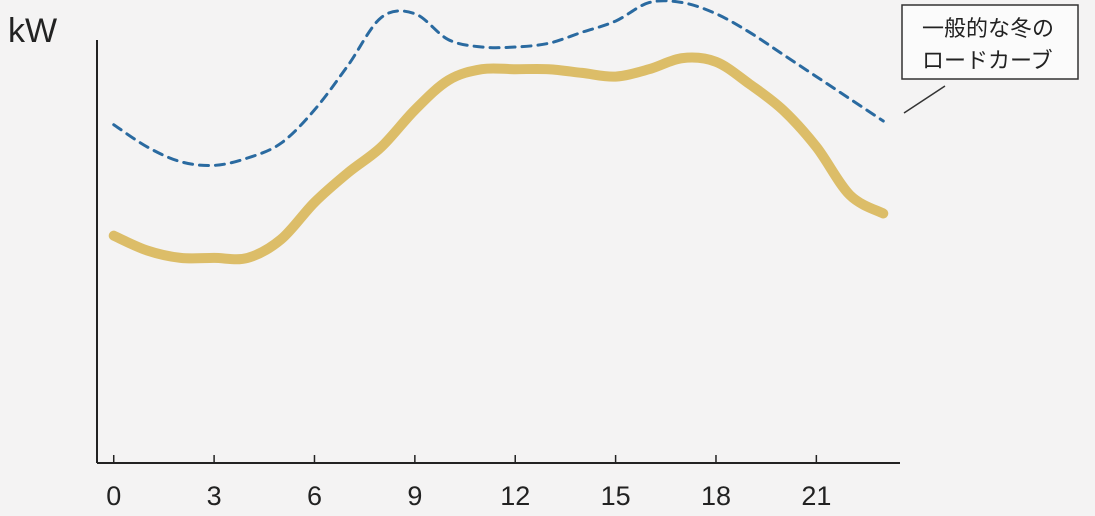 The height and width of the screenshot is (516, 1095). What do you see at coordinates (716, 496) in the screenshot?
I see `x-tick-label: 18` at bounding box center [716, 496].